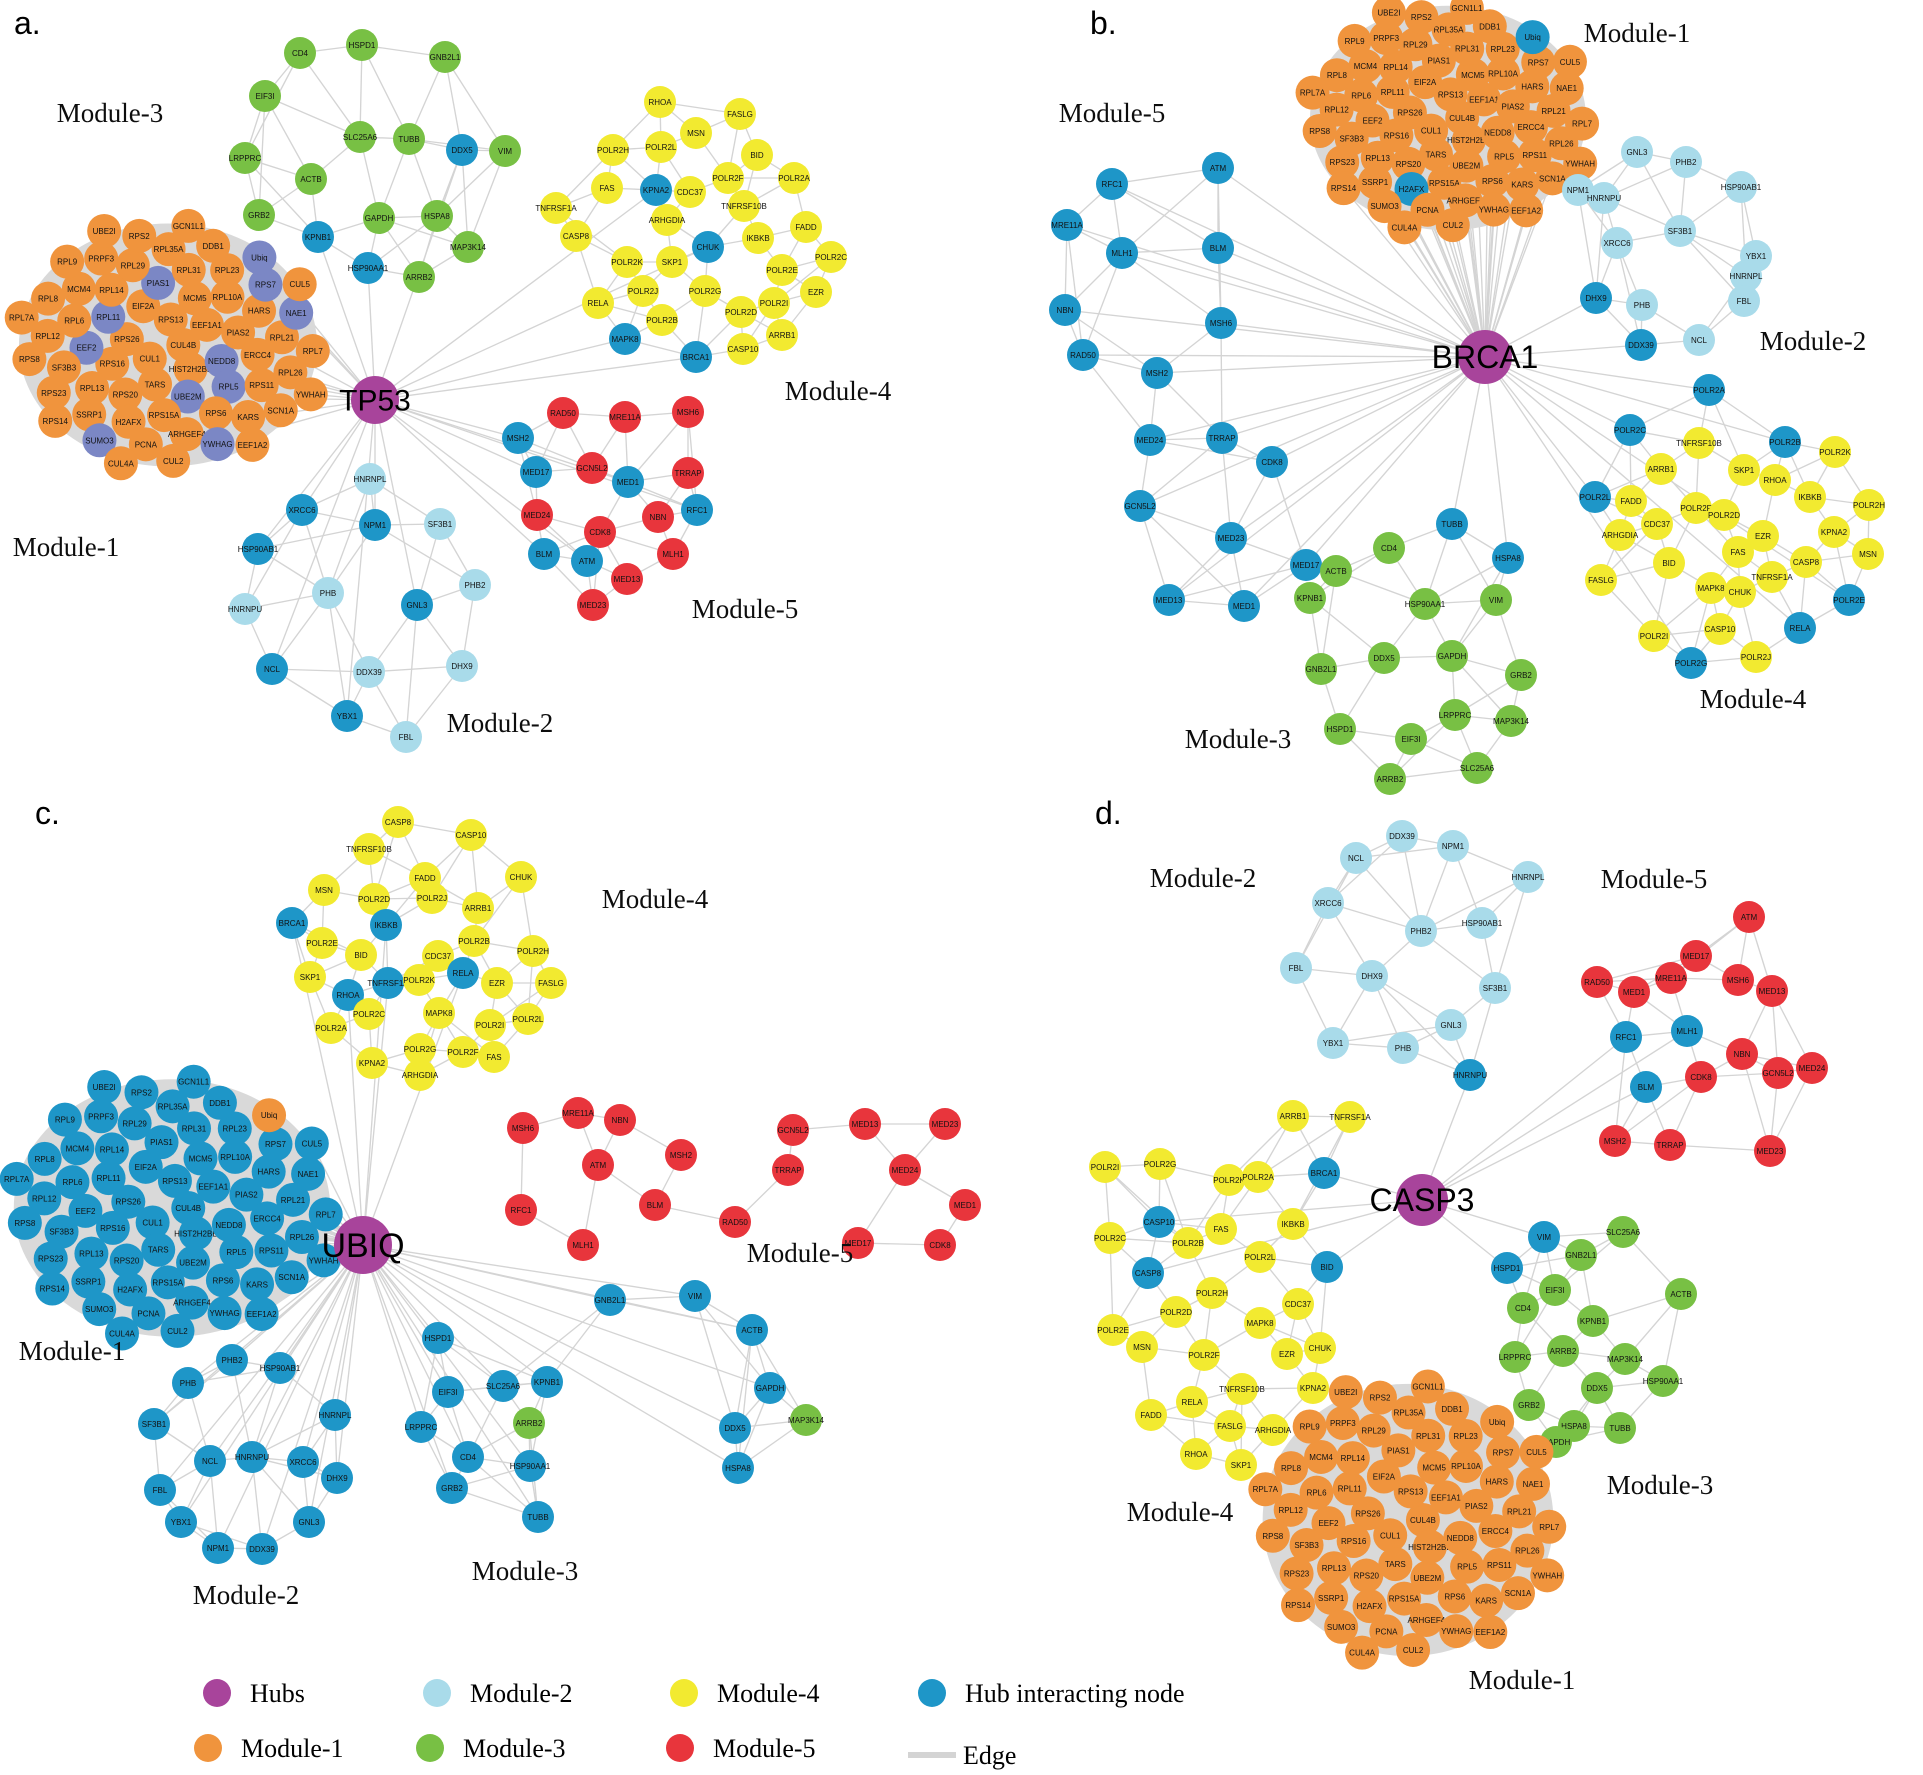 The height and width of the screenshot is (1775, 1923). I want to click on node-ssrp1: SSRP1, so click(89, 414).